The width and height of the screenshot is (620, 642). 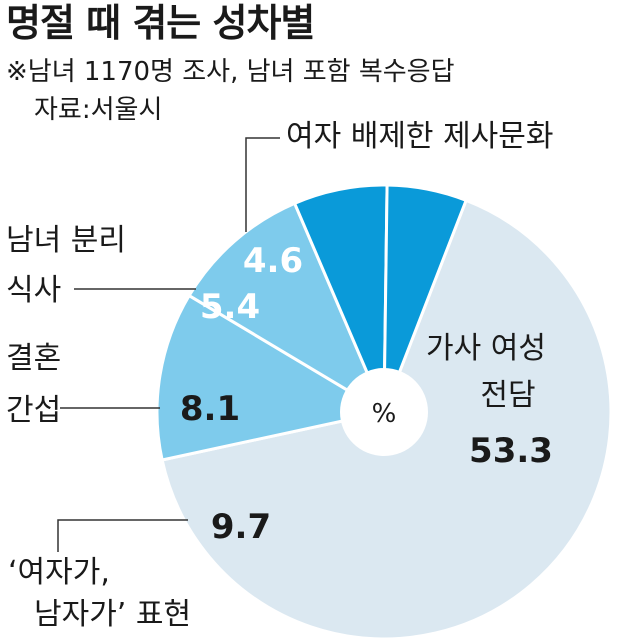 I want to click on leader-ancestral-rites, so click(x=262, y=184).